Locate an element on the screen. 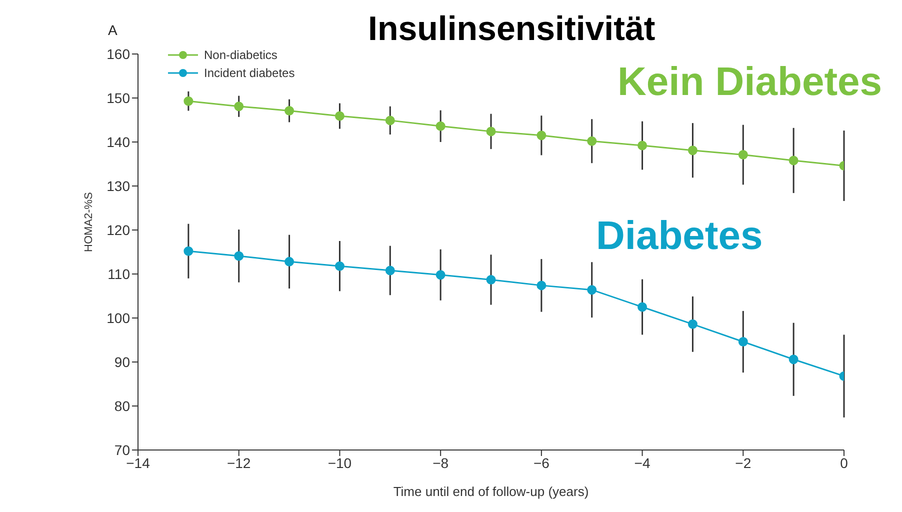  chart-title: Insulinsensitivität is located at coordinates (512, 29).